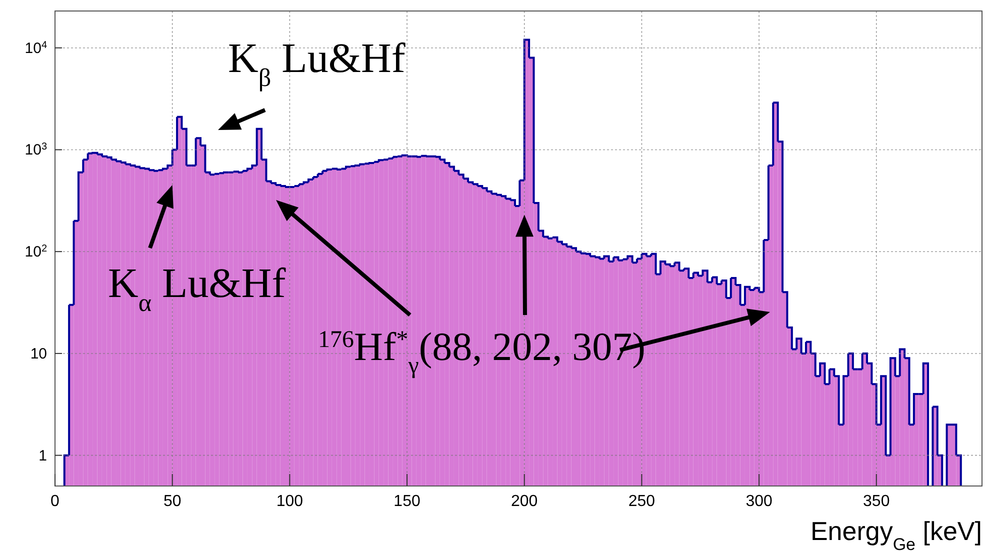 The height and width of the screenshot is (551, 987). Describe the element at coordinates (407, 501) in the screenshot. I see `x-tick-label: 150` at that location.